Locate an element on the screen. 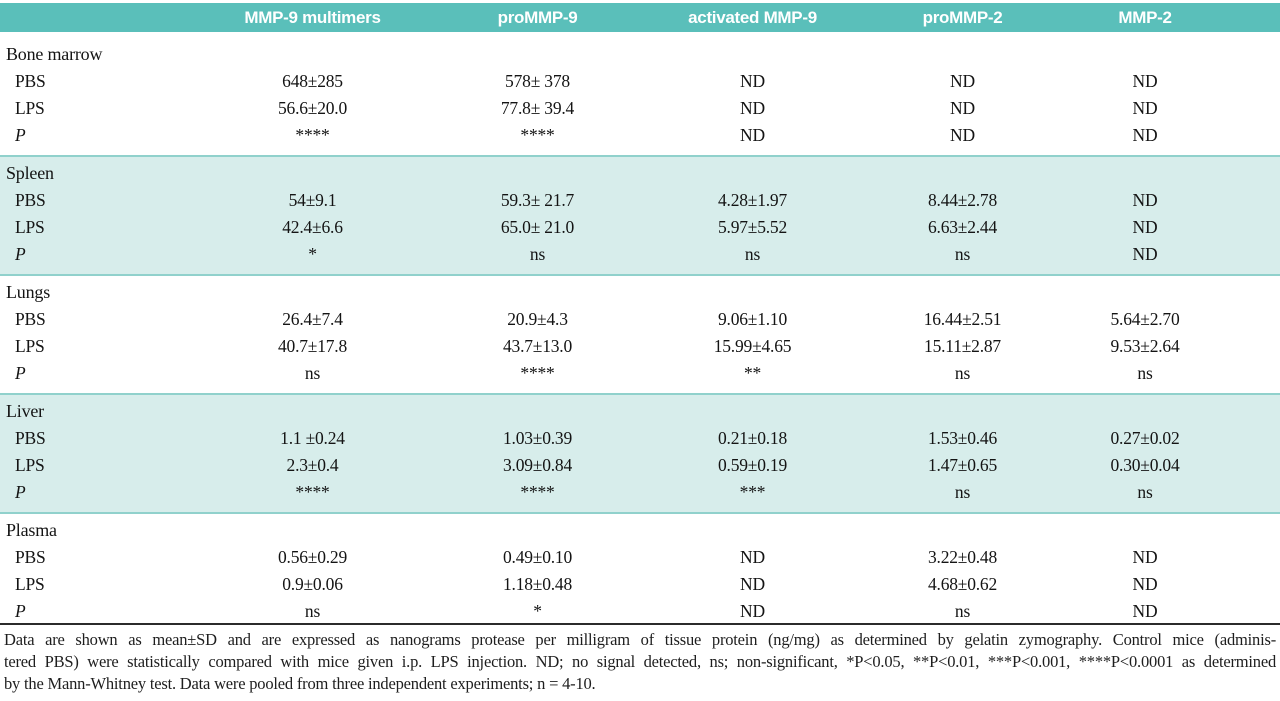 This screenshot has width=1280, height=701. value-cell: 20.9±4.3 is located at coordinates (537, 319).